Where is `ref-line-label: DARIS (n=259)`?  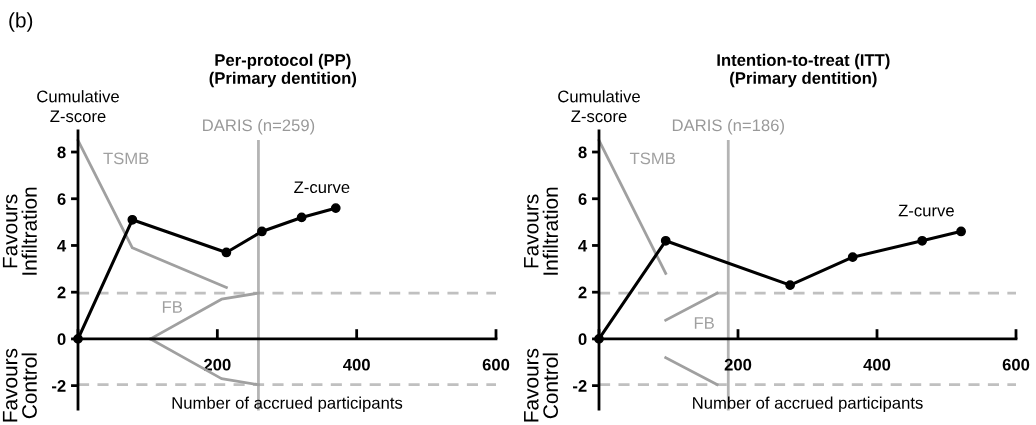
ref-line-label: DARIS (n=259) is located at coordinates (259, 126).